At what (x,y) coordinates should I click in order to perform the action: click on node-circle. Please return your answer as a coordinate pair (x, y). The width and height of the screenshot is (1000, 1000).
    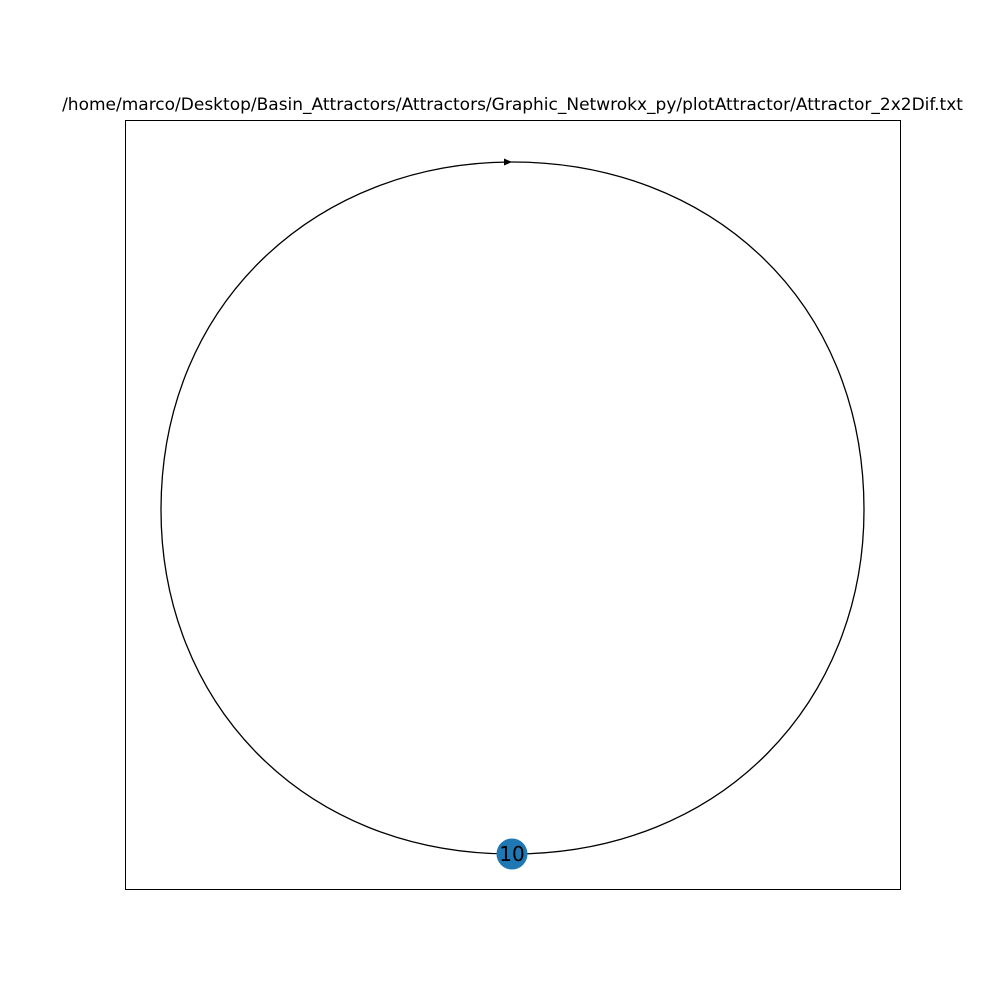
    Looking at the image, I should click on (512, 854).